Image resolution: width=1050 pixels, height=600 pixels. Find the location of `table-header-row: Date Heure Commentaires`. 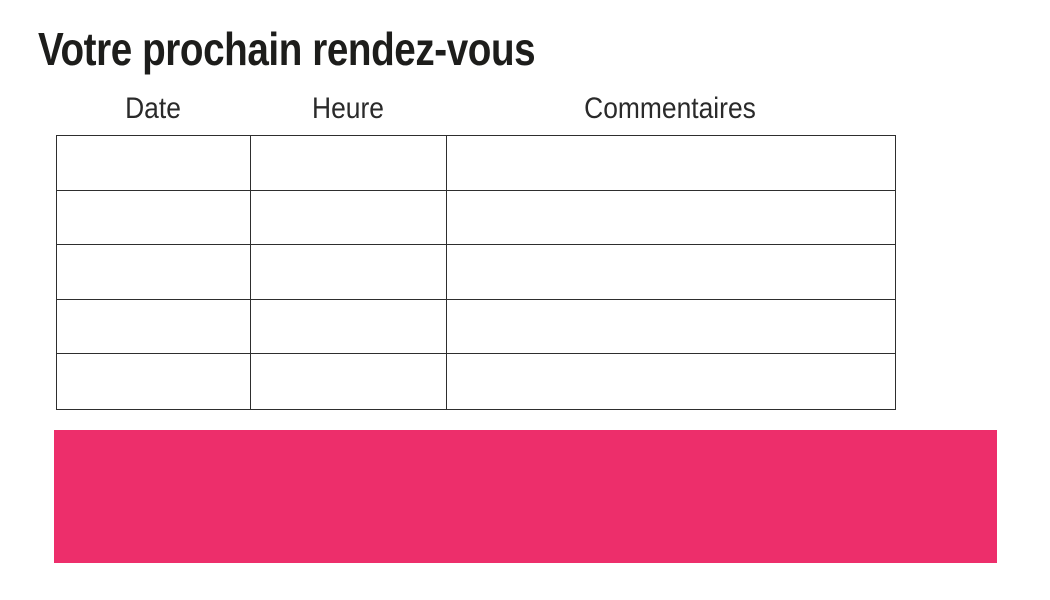

table-header-row: Date Heure Commentaires is located at coordinates (475, 109).